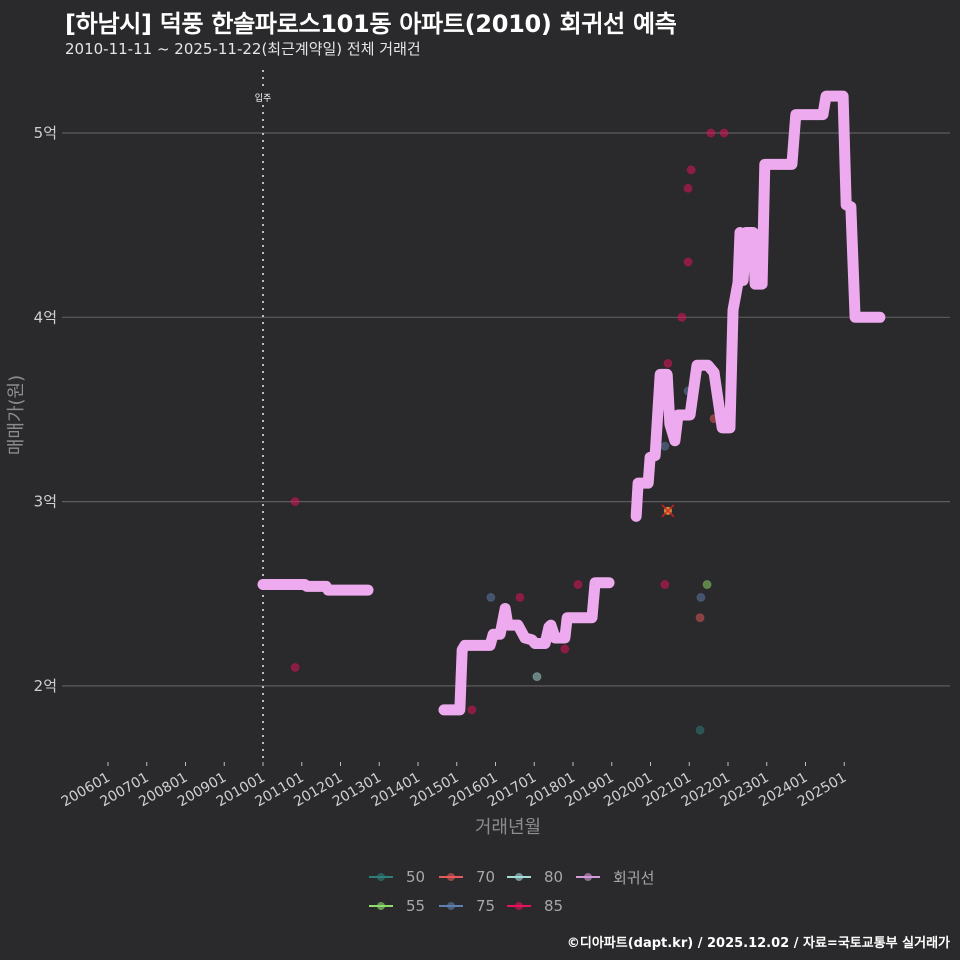 This screenshot has height=960, width=960. What do you see at coordinates (466, 906) in the screenshot?
I see `legend-item-75: 75` at bounding box center [466, 906].